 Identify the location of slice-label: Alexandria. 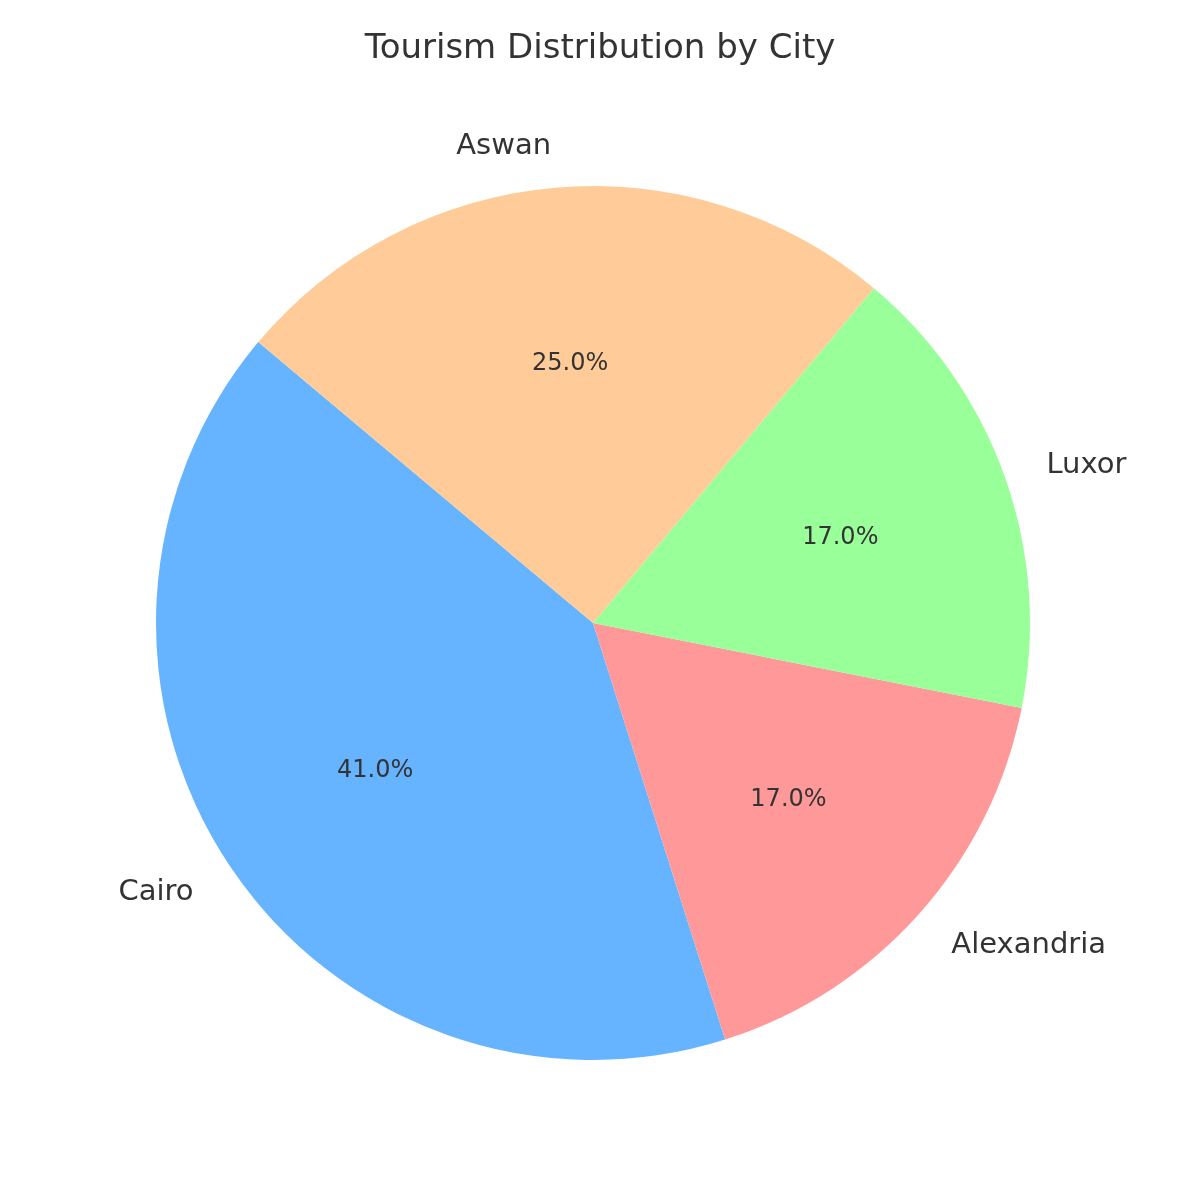
(1029, 943).